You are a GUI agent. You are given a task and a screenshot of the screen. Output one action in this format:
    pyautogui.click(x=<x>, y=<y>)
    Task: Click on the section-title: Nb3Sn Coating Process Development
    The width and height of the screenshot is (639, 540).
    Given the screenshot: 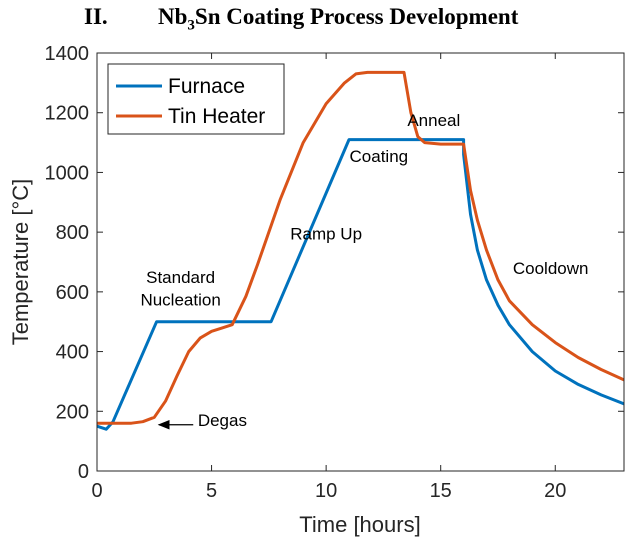 What is the action you would take?
    pyautogui.click(x=338, y=19)
    